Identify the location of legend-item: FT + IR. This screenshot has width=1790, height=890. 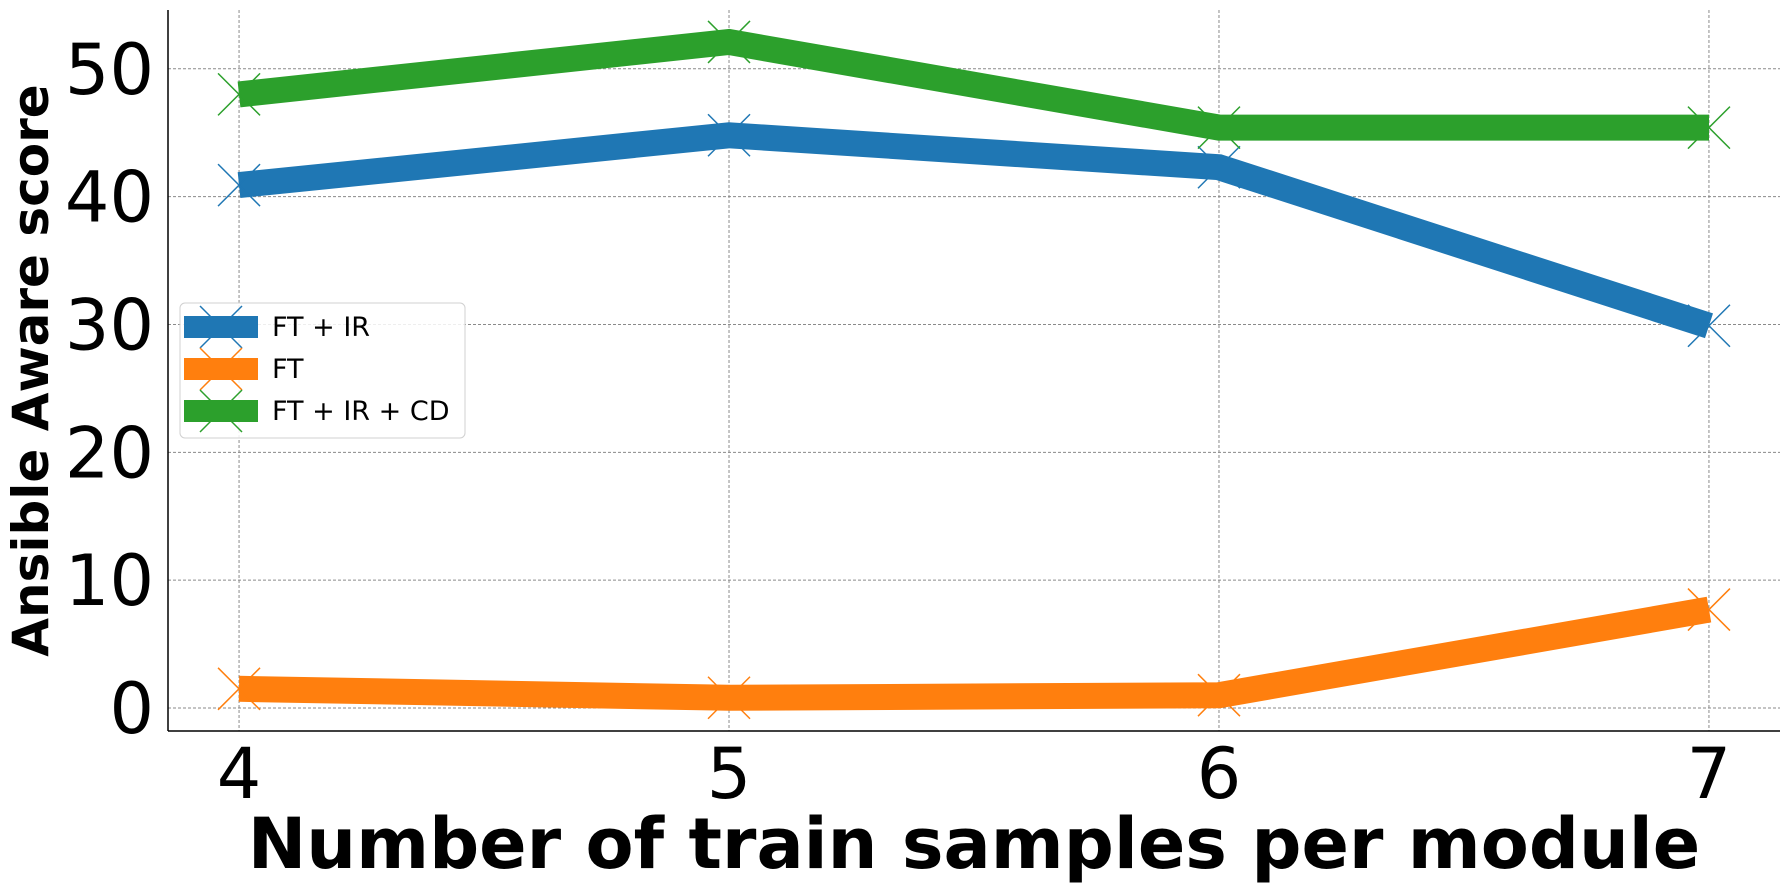
(277, 327).